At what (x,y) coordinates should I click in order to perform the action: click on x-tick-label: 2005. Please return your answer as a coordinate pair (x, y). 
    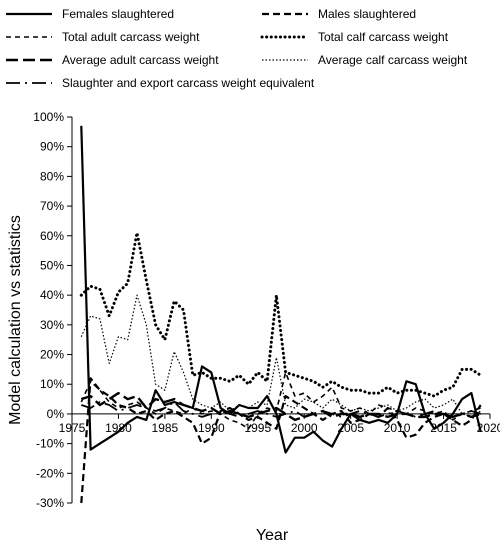
    Looking at the image, I should click on (350, 428).